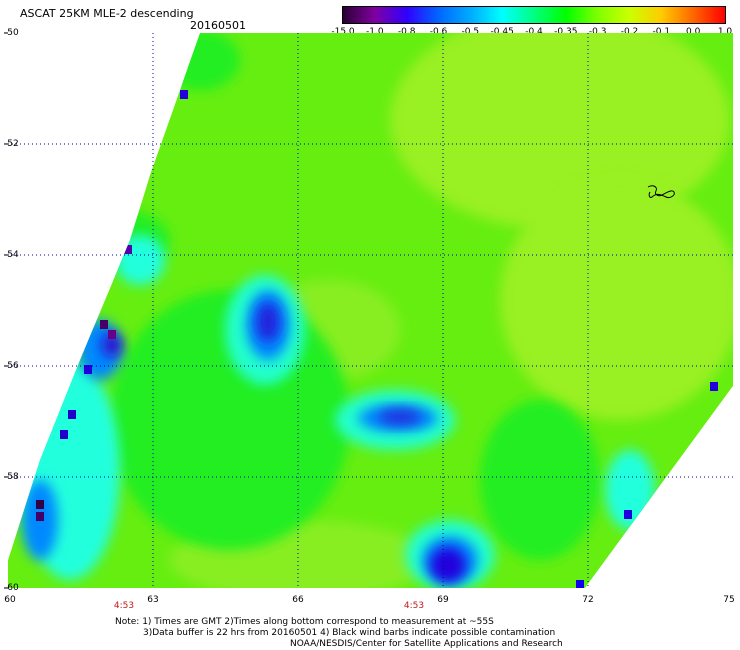 The height and width of the screenshot is (650, 740). Describe the element at coordinates (597, 32) in the screenshot. I see `colorbar-tick-label: -0.3` at that location.